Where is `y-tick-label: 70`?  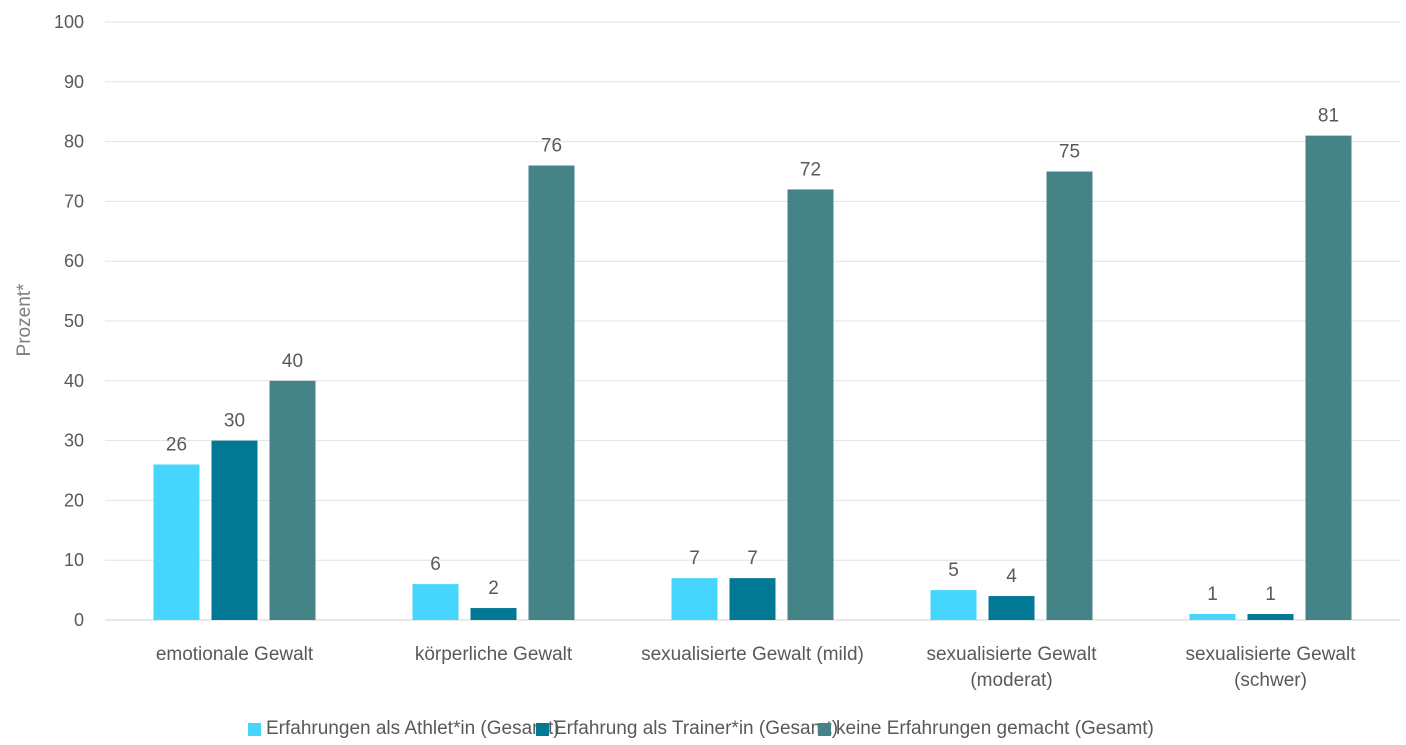 y-tick-label: 70 is located at coordinates (74, 201).